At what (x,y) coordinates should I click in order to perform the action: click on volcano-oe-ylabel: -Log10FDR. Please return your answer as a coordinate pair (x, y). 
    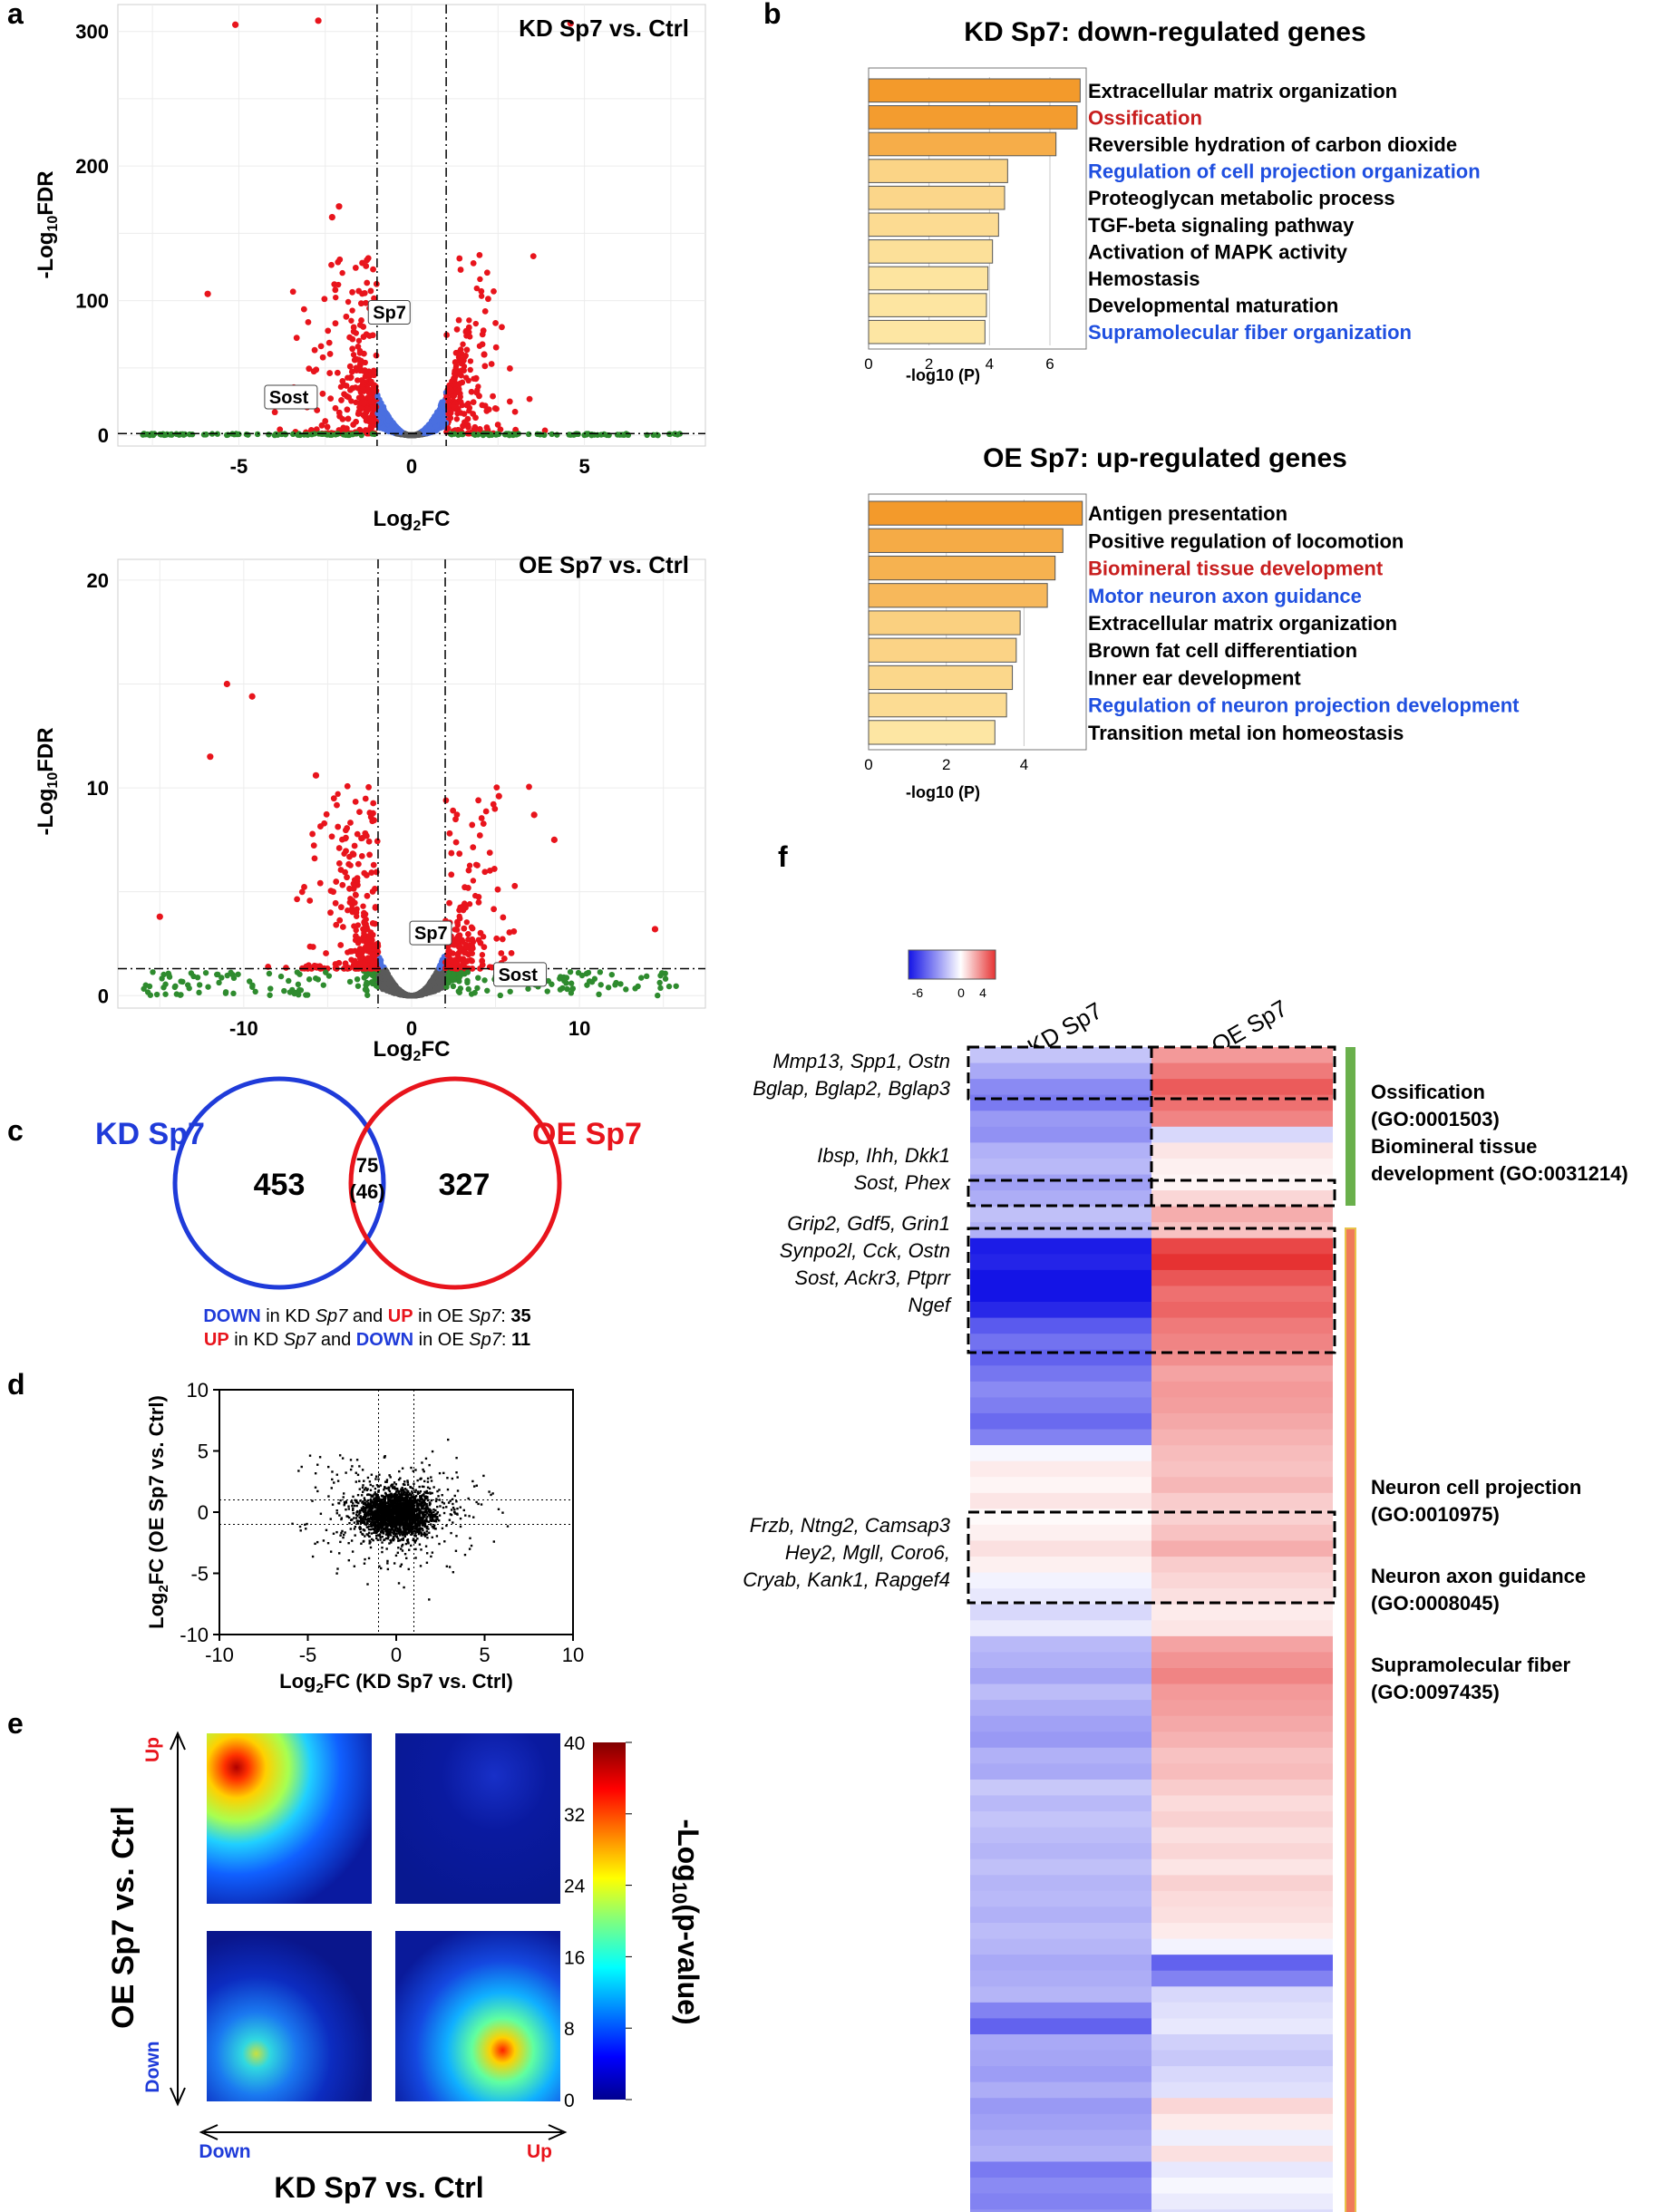
    Looking at the image, I should click on (47, 781).